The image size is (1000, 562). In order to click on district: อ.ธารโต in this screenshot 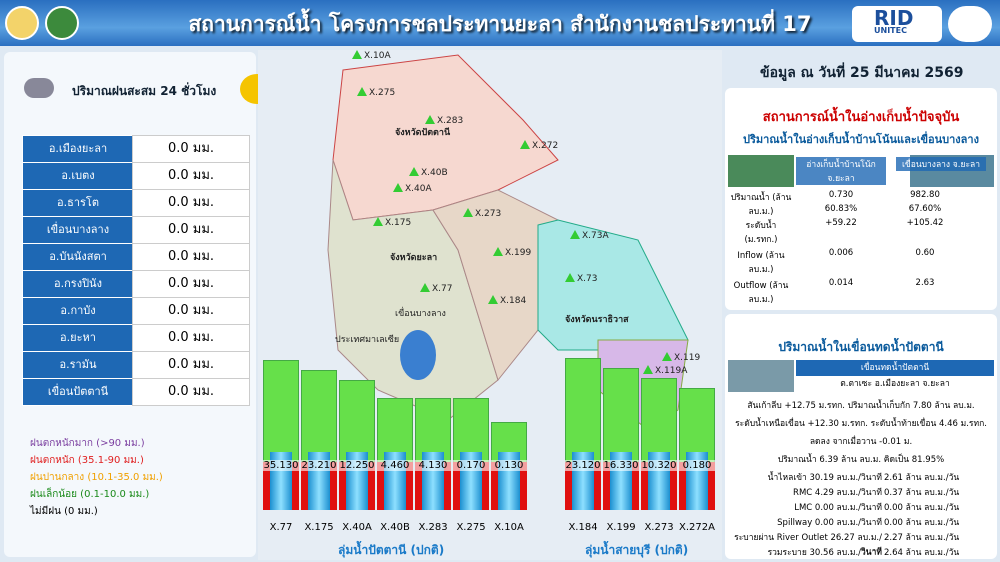, I will do `click(78, 203)`.